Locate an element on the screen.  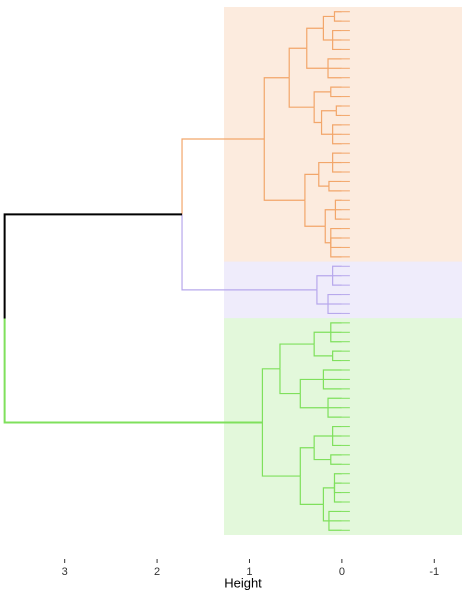
x-axis-title: Height is located at coordinates (243, 582).